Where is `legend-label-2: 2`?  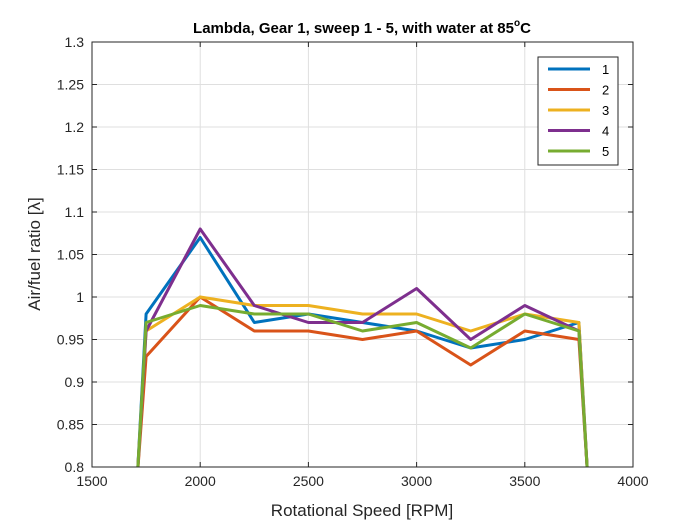
legend-label-2: 2 is located at coordinates (605, 90).